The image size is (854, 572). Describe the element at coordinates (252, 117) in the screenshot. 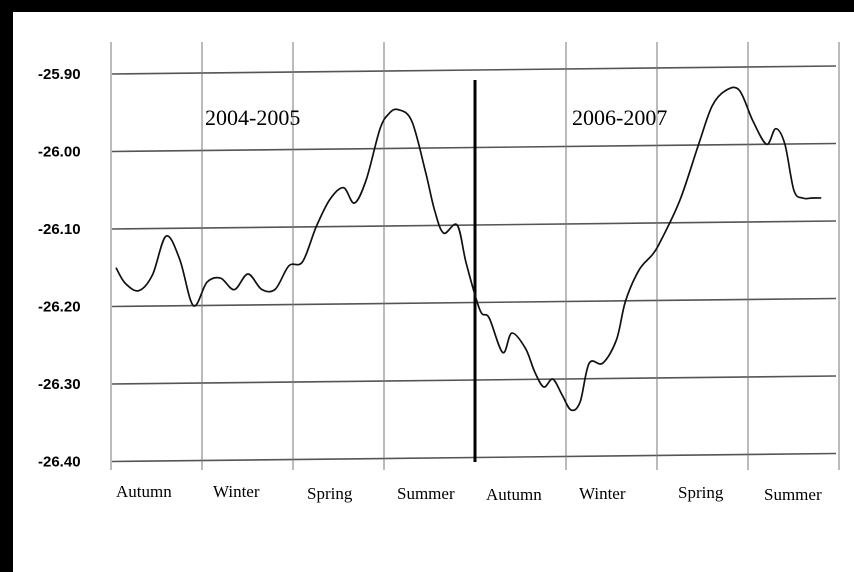

I see `period-label: 2004-2005` at that location.